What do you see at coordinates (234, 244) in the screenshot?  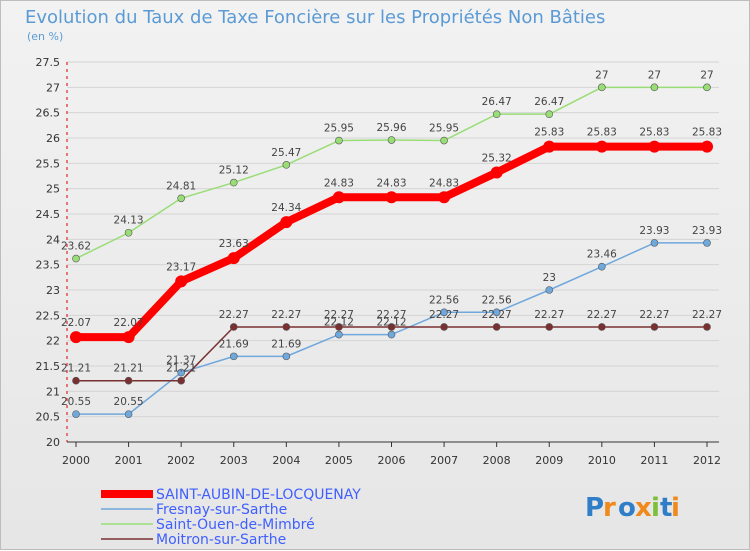 I see `data-label: 23.63` at bounding box center [234, 244].